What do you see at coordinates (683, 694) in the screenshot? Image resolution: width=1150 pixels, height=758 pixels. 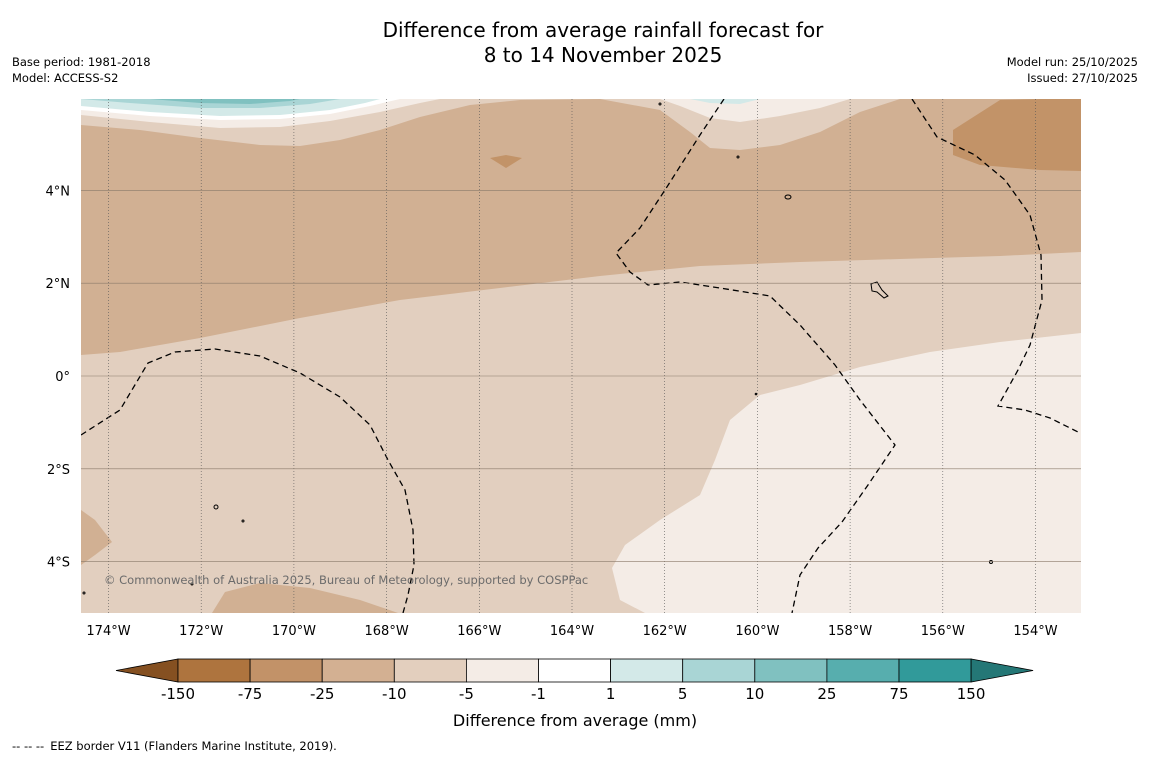 I see `colorbar-tick-label: 5` at bounding box center [683, 694].